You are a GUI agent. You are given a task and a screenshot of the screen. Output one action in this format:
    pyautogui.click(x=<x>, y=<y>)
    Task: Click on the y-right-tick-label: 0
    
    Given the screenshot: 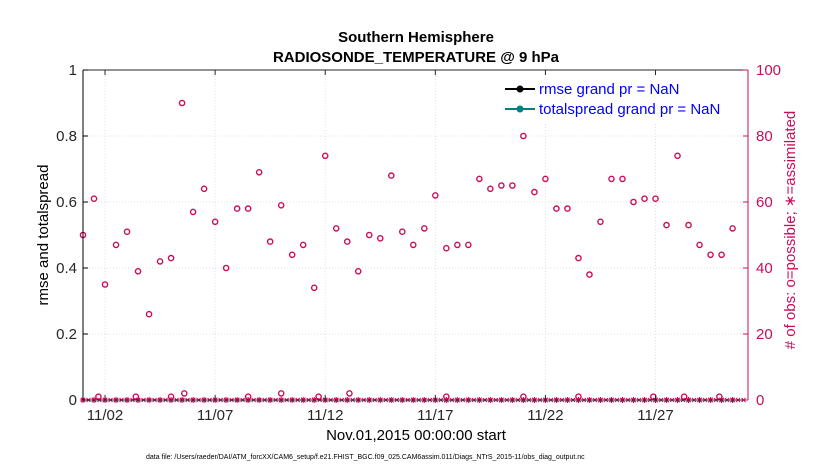 What is the action you would take?
    pyautogui.click(x=760, y=400)
    